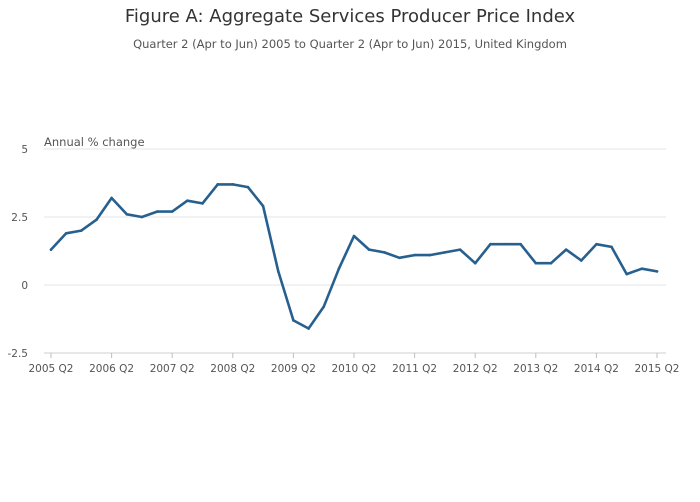 The width and height of the screenshot is (700, 502). What do you see at coordinates (18, 252) in the screenshot?
I see `y-tick-labels: -2.5 0 2.5 5` at bounding box center [18, 252].